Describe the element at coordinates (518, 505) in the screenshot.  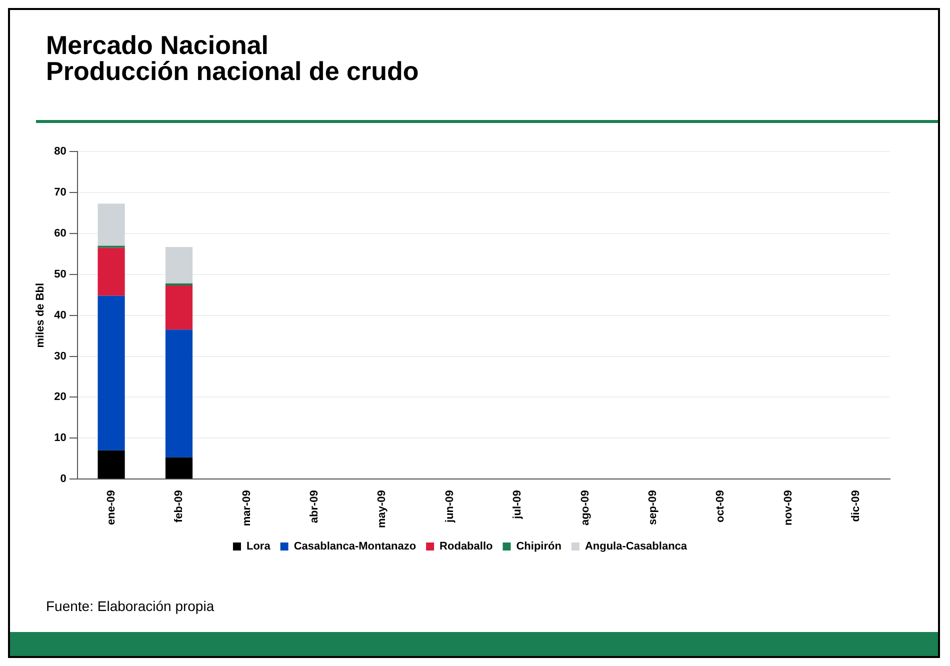
I see `x-tick-label: jul-09` at that location.